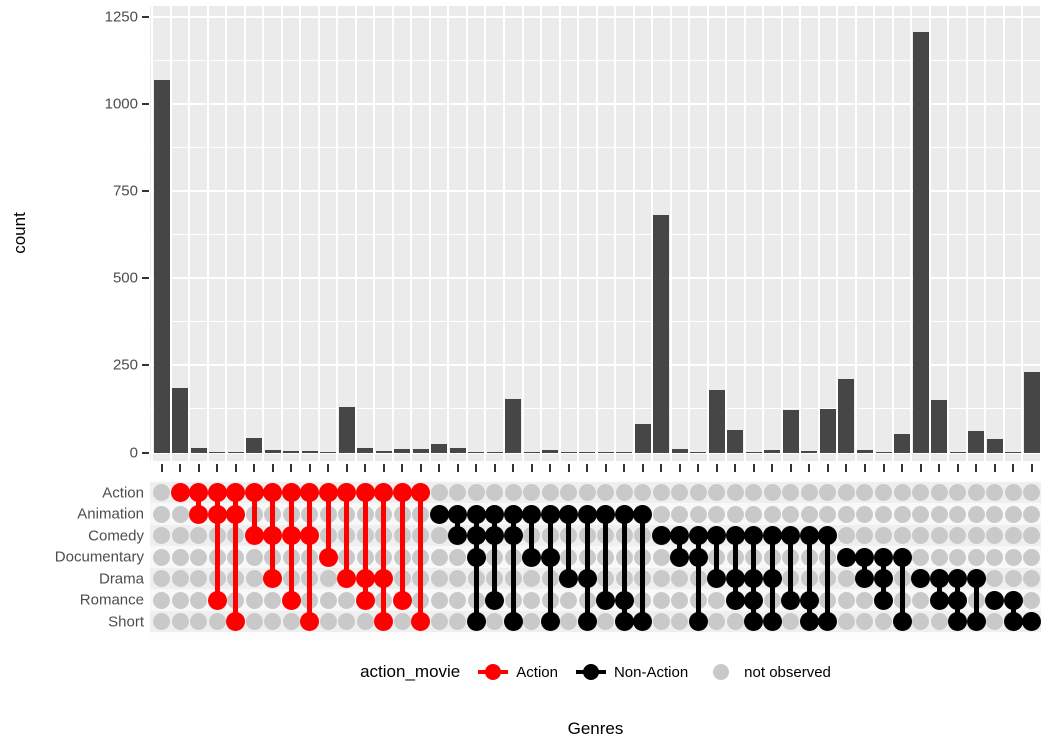 The width and height of the screenshot is (1050, 750). What do you see at coordinates (651, 672) in the screenshot?
I see `legend-label-non-action: Non-Action` at bounding box center [651, 672].